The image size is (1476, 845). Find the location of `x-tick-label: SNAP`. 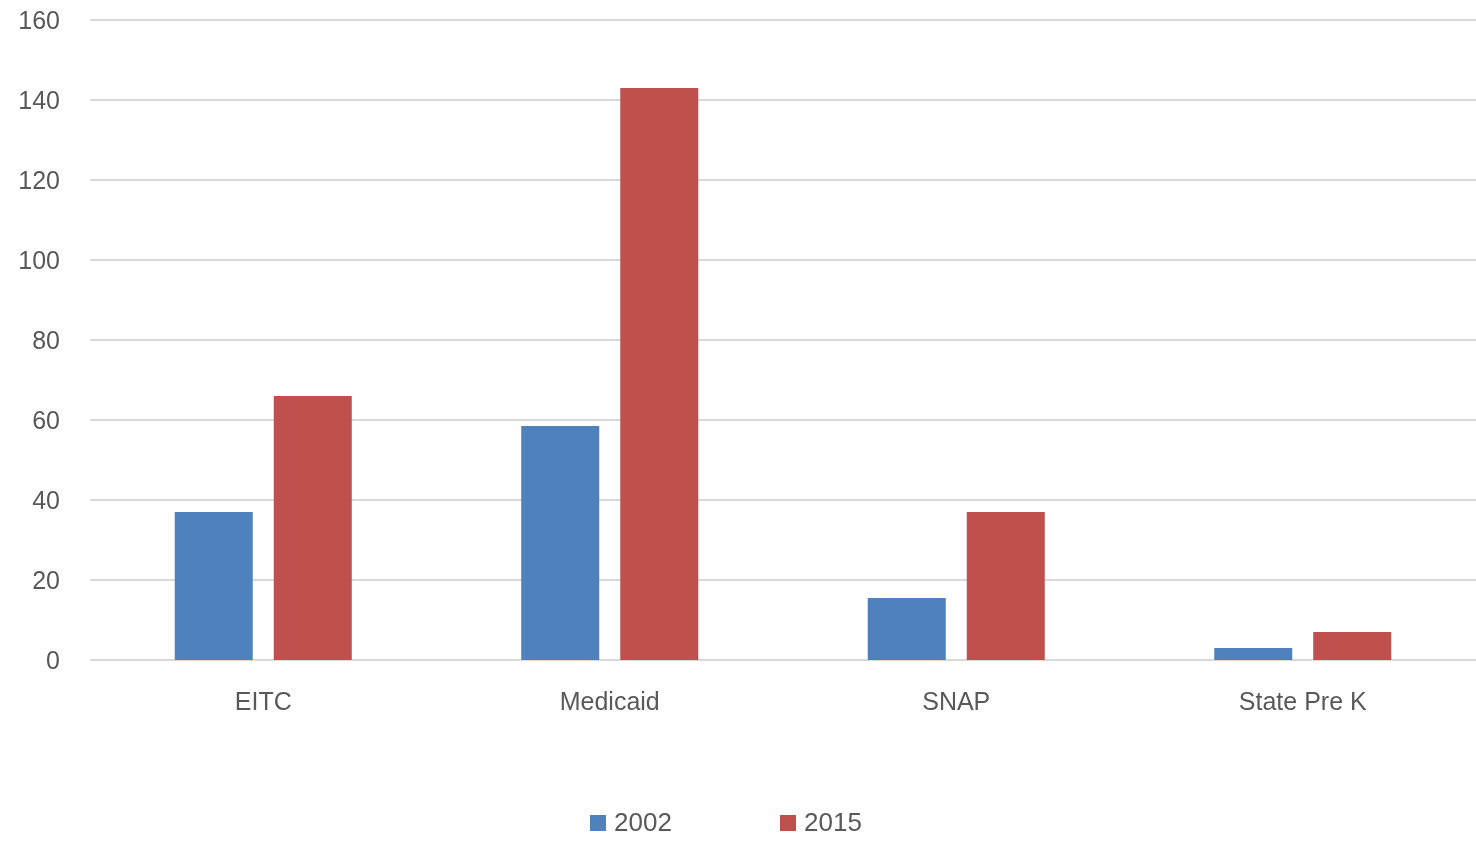

x-tick-label: SNAP is located at coordinates (956, 701).